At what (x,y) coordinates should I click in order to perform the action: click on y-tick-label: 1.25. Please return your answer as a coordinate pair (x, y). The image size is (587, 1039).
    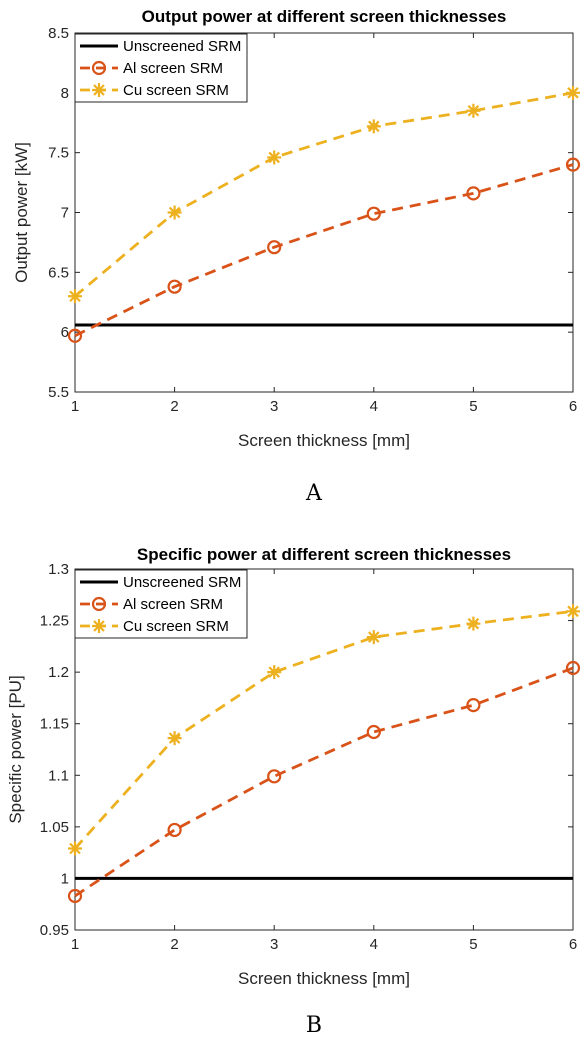
    Looking at the image, I should click on (54, 621).